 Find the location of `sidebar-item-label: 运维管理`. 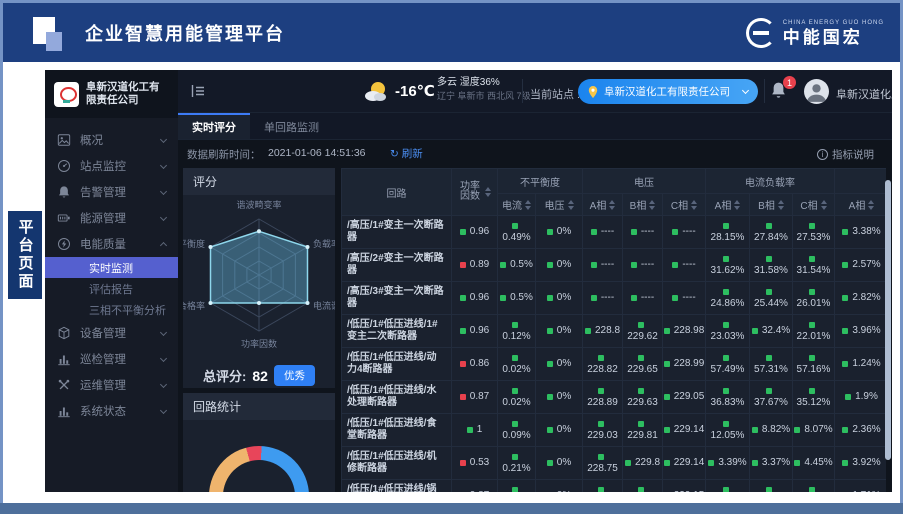

sidebar-item-label: 运维管理 is located at coordinates (103, 386).